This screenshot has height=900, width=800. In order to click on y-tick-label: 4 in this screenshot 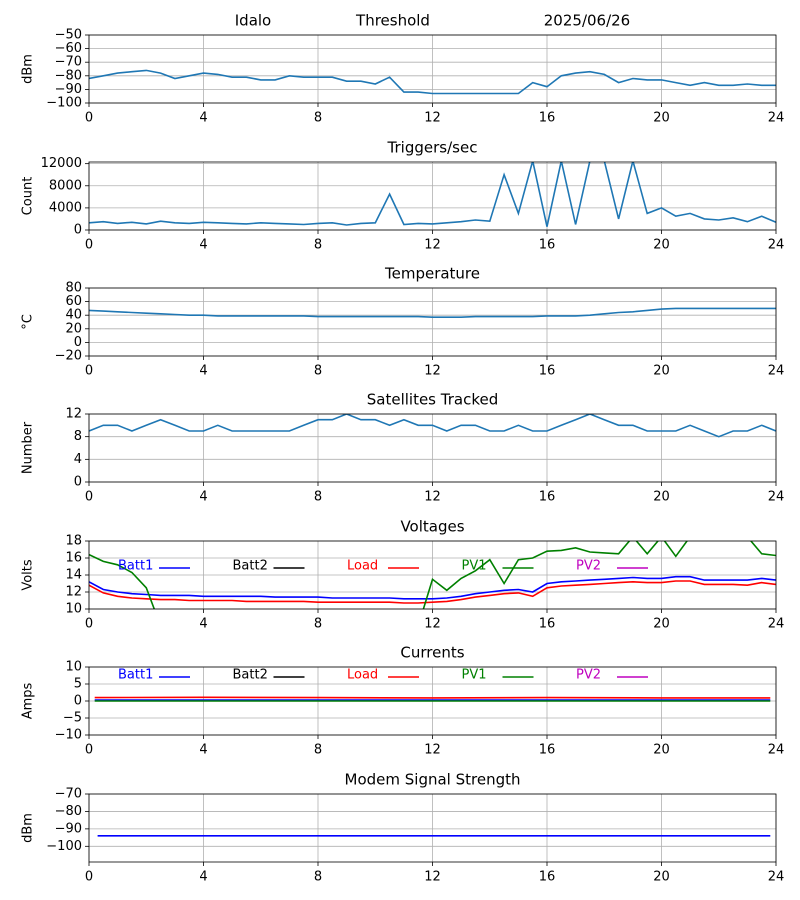, I will do `click(78, 459)`.